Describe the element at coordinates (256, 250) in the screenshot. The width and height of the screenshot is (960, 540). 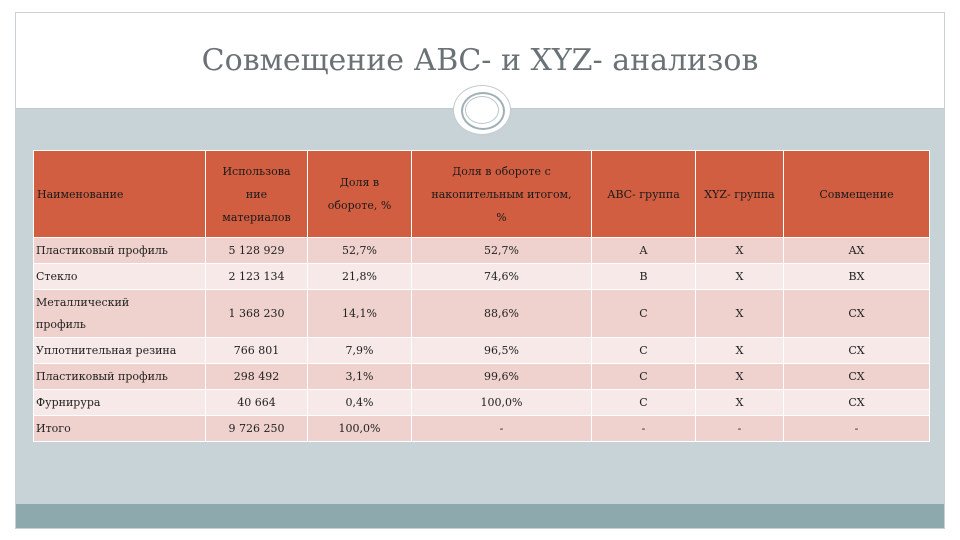
I see `cell-usage: 5 128 929` at that location.